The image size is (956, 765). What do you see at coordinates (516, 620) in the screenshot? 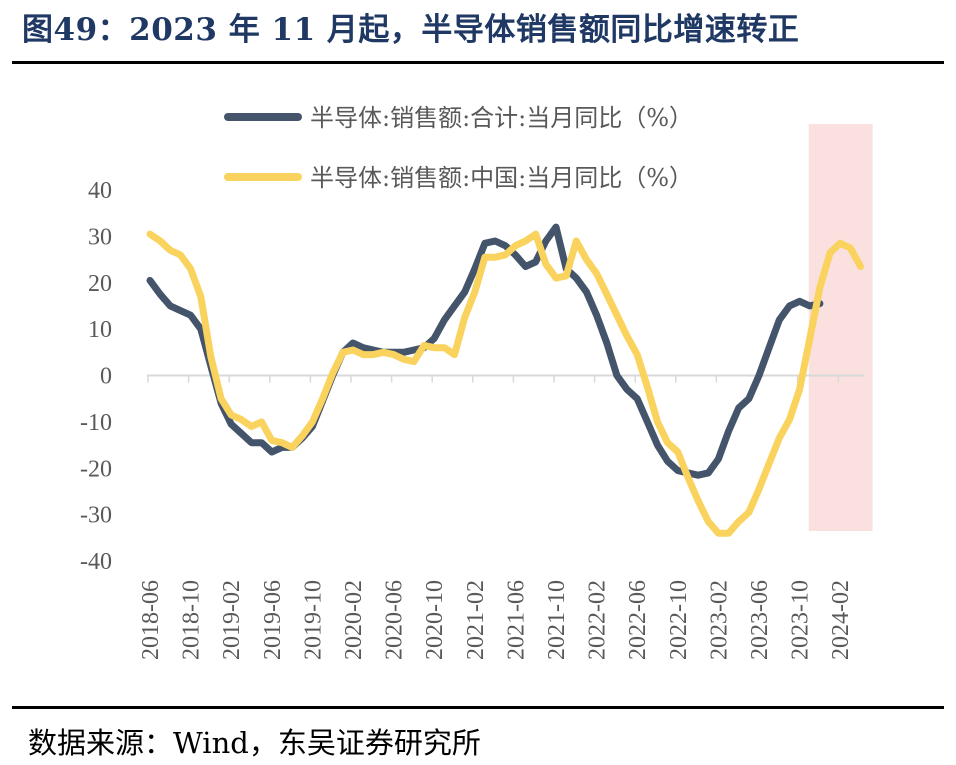
I see `x-tick-label: 2021-06` at bounding box center [516, 620].